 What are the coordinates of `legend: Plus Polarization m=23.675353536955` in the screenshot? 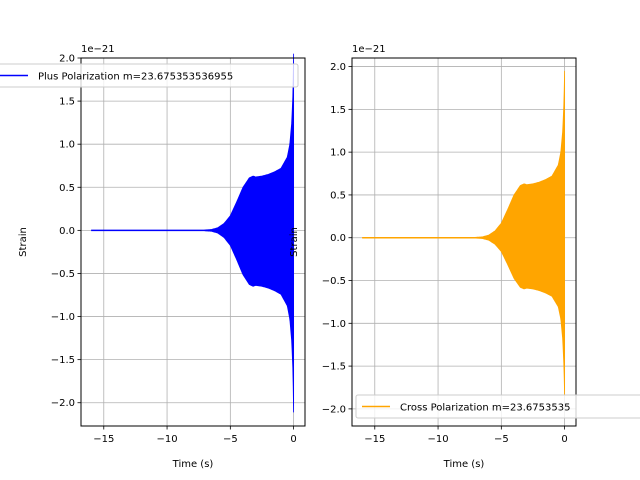 It's located at (149, 75).